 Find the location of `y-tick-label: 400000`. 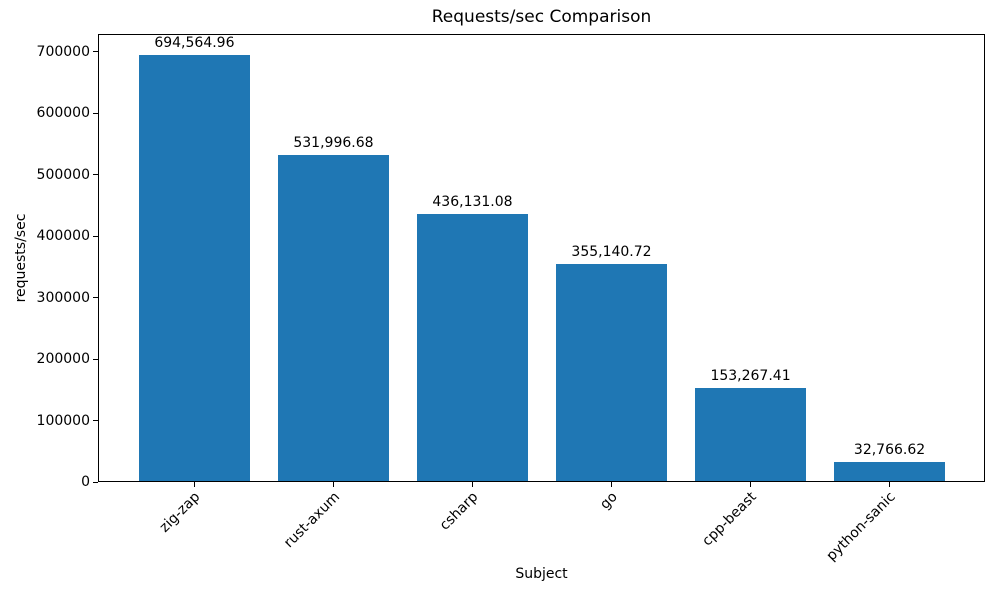

y-tick-label: 400000 is located at coordinates (63, 236).